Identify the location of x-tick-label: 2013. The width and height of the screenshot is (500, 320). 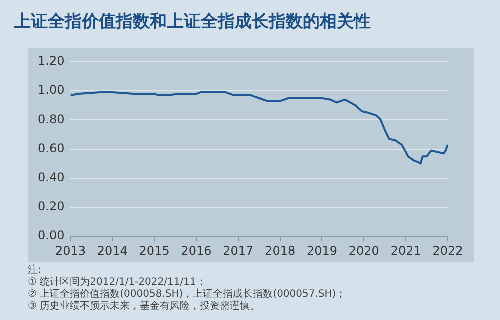
(70, 251).